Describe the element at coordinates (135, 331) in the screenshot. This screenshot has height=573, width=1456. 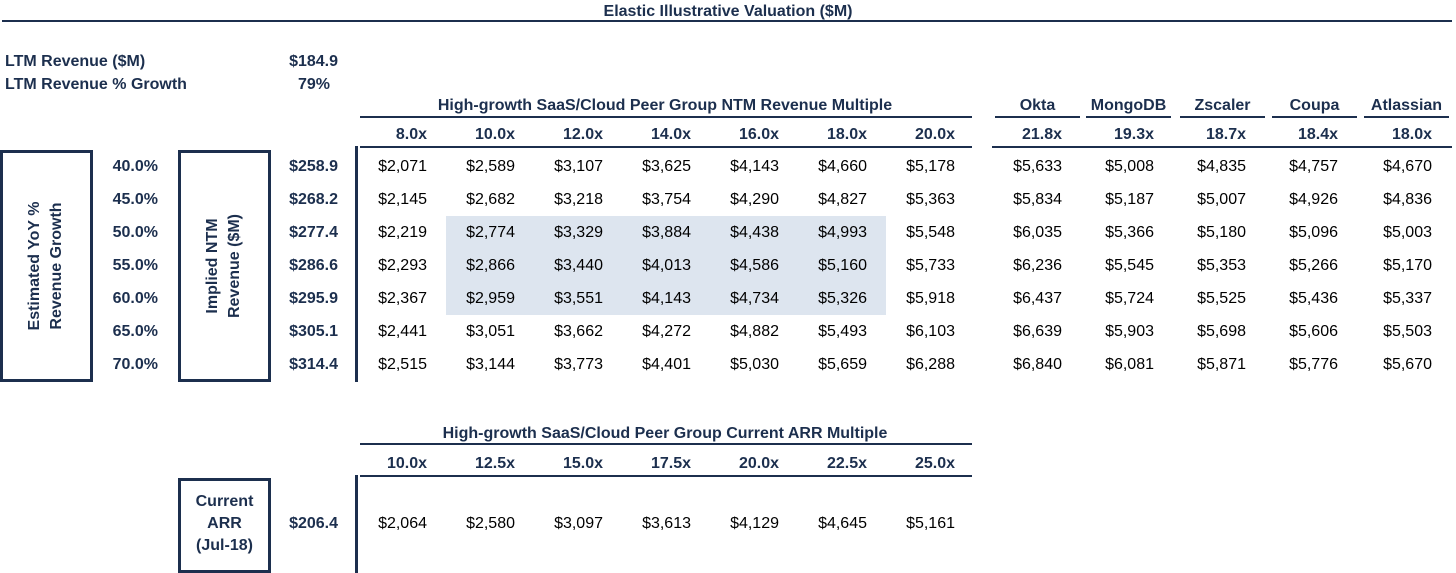
I see `growth-rate: 65.0%` at that location.